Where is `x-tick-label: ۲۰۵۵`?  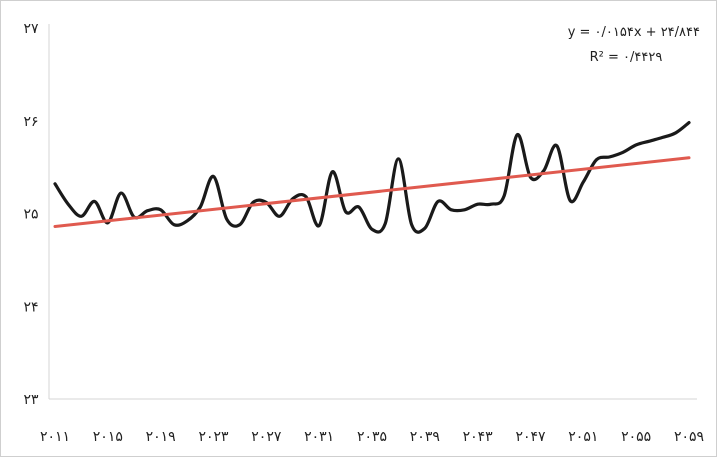
x-tick-label: ۲۰۵۵ is located at coordinates (636, 437).